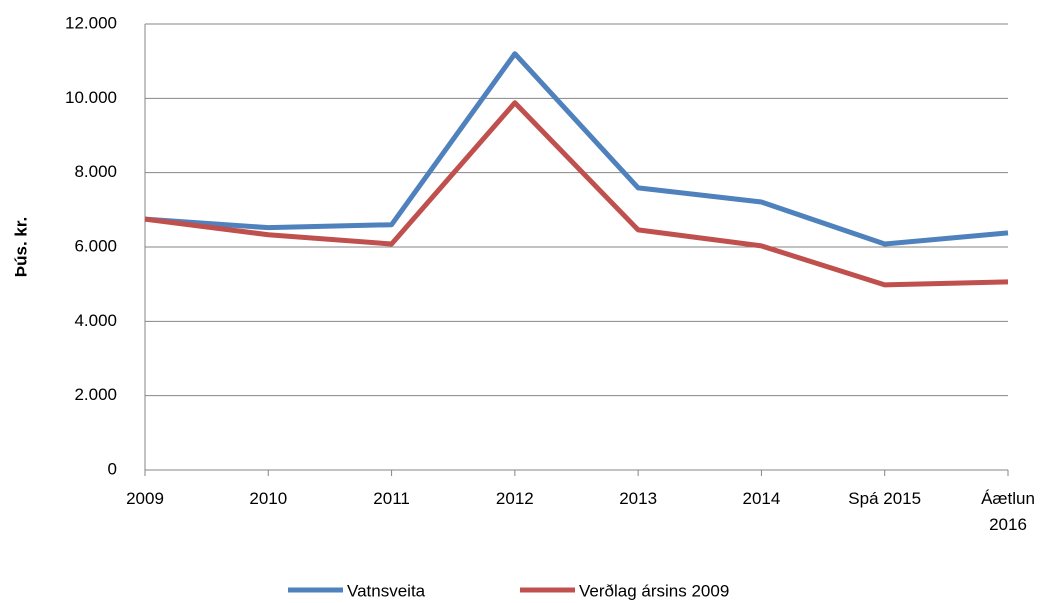  I want to click on x-tick-label-box: Spá 2015, so click(885, 498).